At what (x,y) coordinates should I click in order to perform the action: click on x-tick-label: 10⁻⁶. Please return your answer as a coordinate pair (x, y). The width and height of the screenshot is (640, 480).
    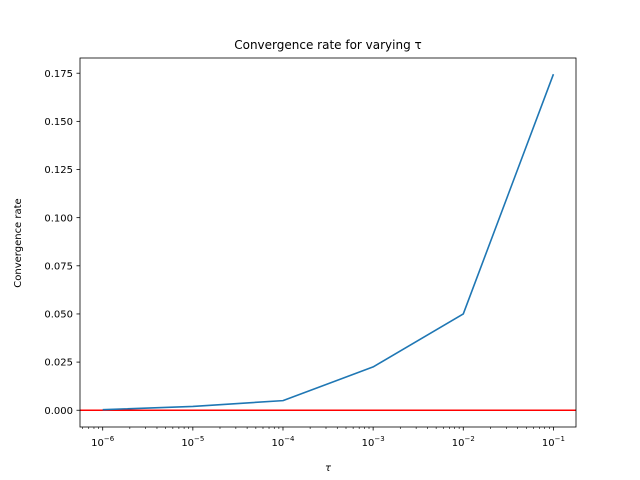
    Looking at the image, I should click on (103, 442).